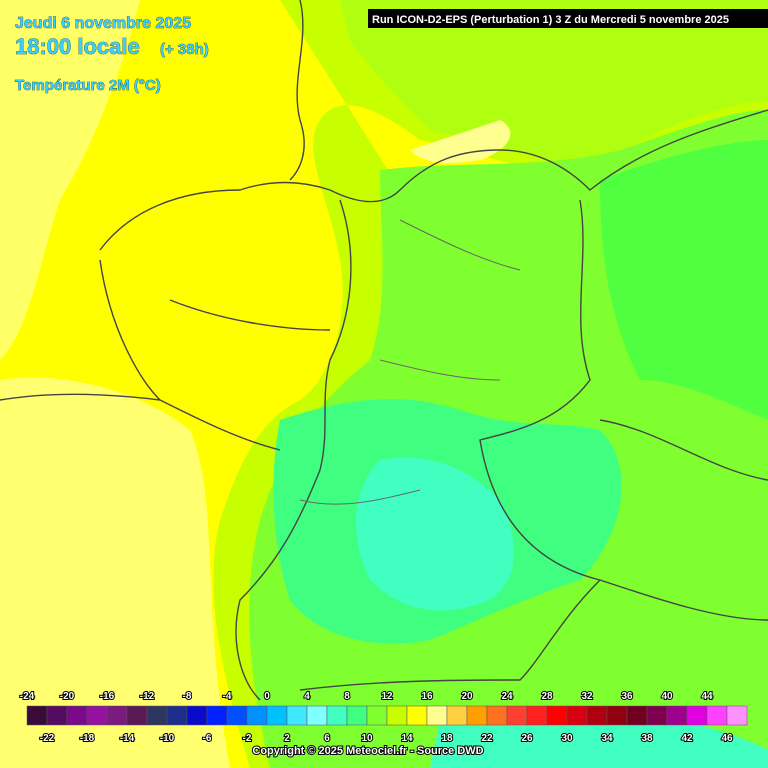 The image size is (768, 768). I want to click on legend-label: 18, so click(447, 738).